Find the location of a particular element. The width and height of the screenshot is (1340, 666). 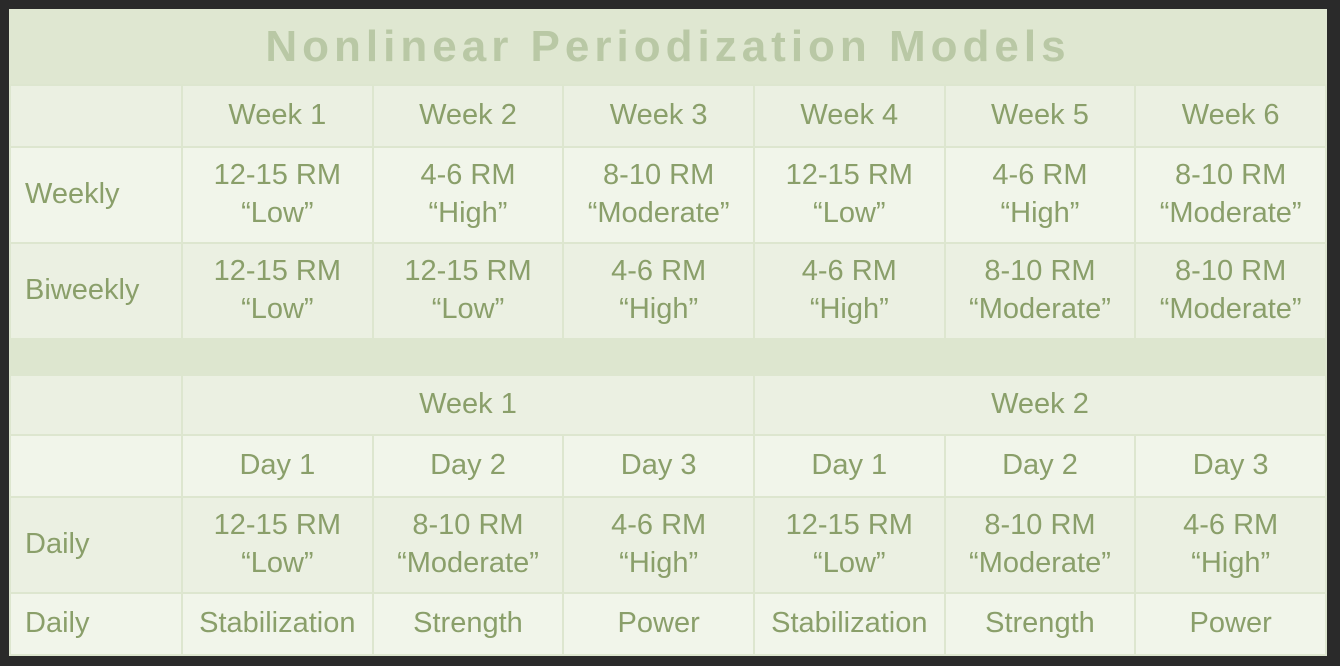

day-header-row: Day 1 Day 2 Day 3 Day 1 Day 2 Day 3 is located at coordinates (668, 466).